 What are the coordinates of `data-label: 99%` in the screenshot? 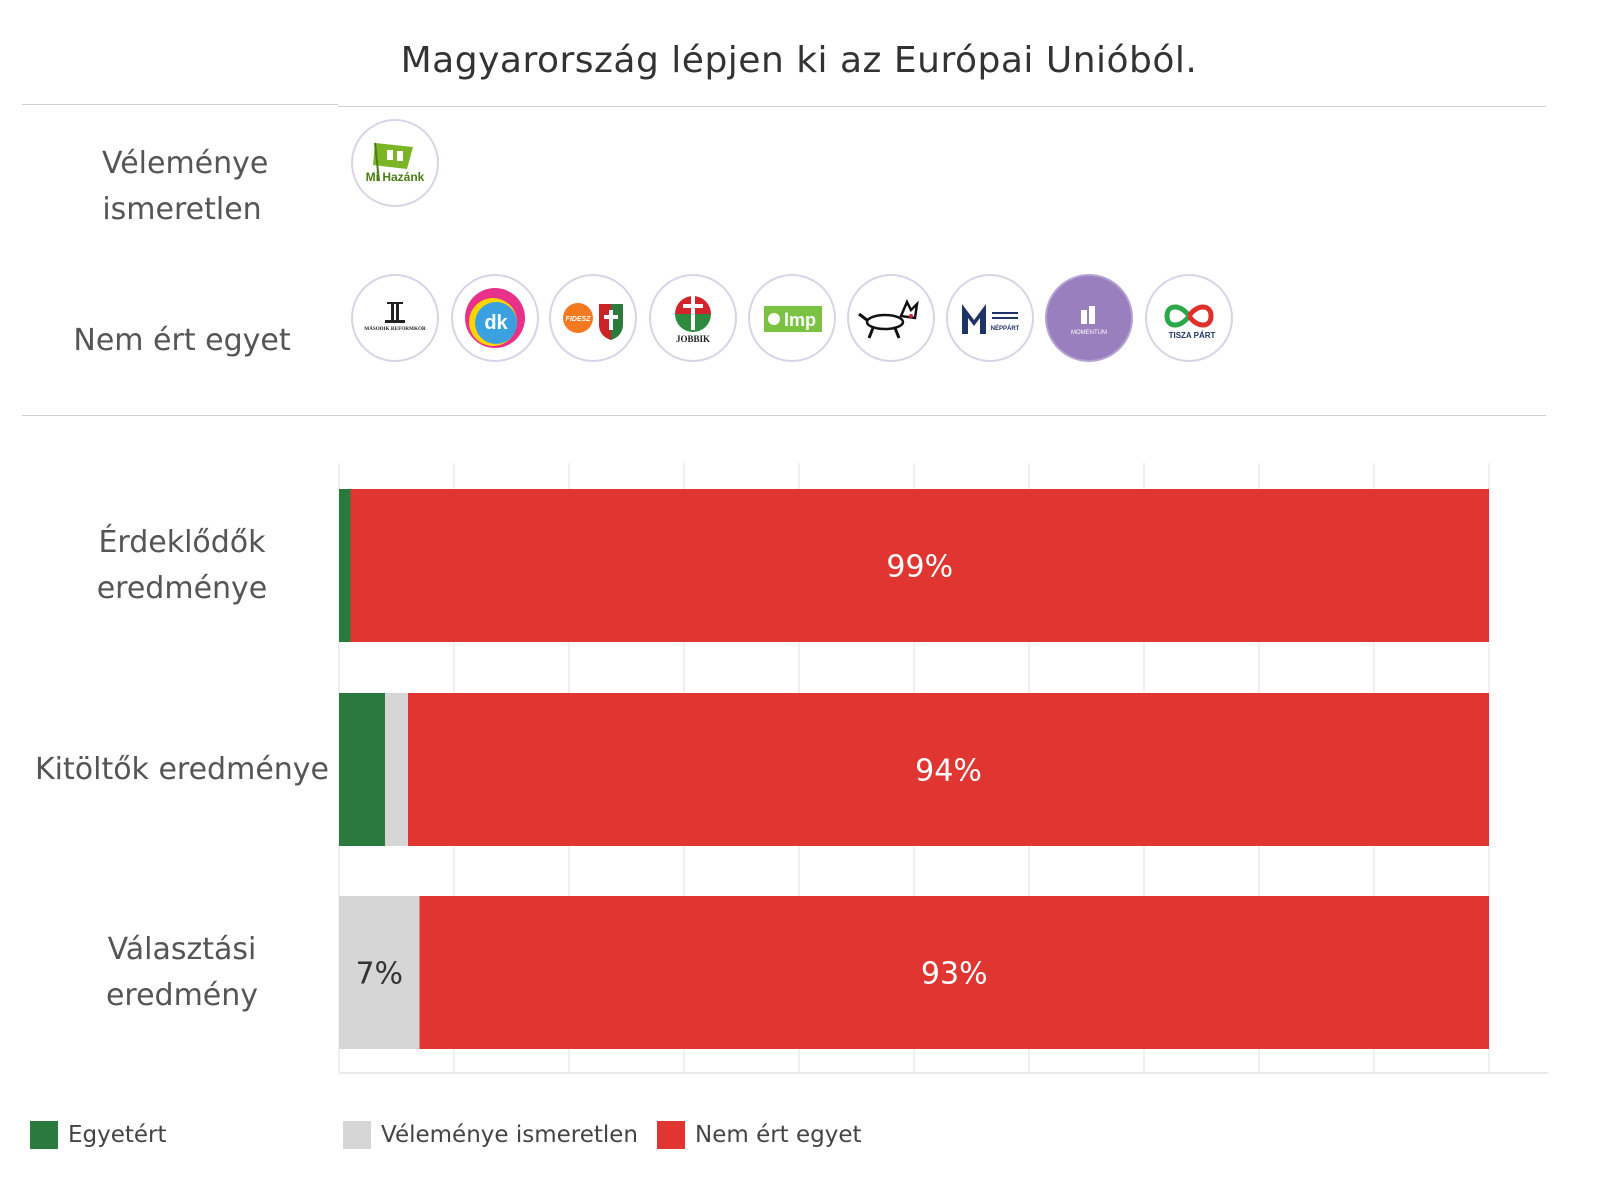 It's located at (919, 567).